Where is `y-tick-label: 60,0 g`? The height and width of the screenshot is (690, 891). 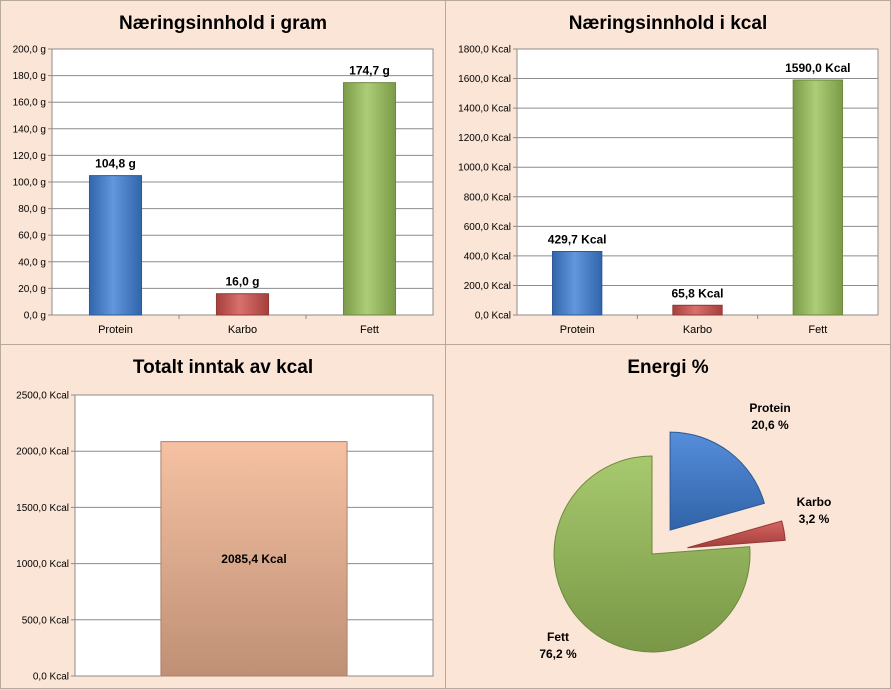 y-tick-label: 60,0 g is located at coordinates (32, 236).